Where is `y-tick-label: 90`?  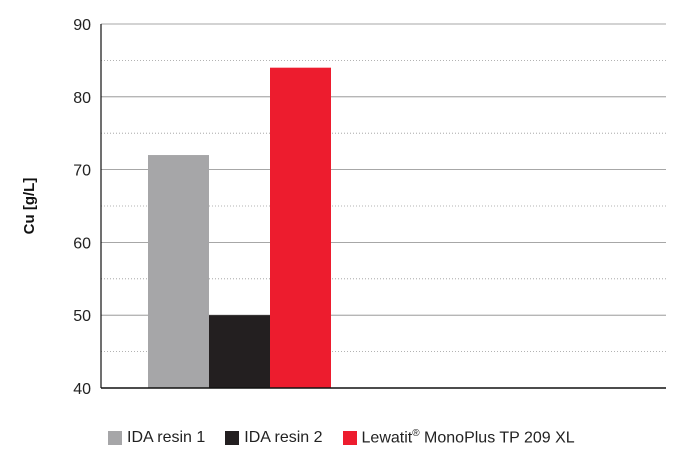 y-tick-label: 90 is located at coordinates (82, 25).